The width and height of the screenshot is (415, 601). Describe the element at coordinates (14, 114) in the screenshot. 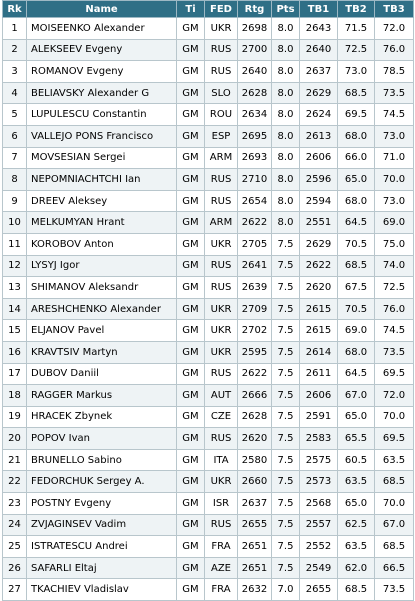

I see `rank-cell: 5` at that location.